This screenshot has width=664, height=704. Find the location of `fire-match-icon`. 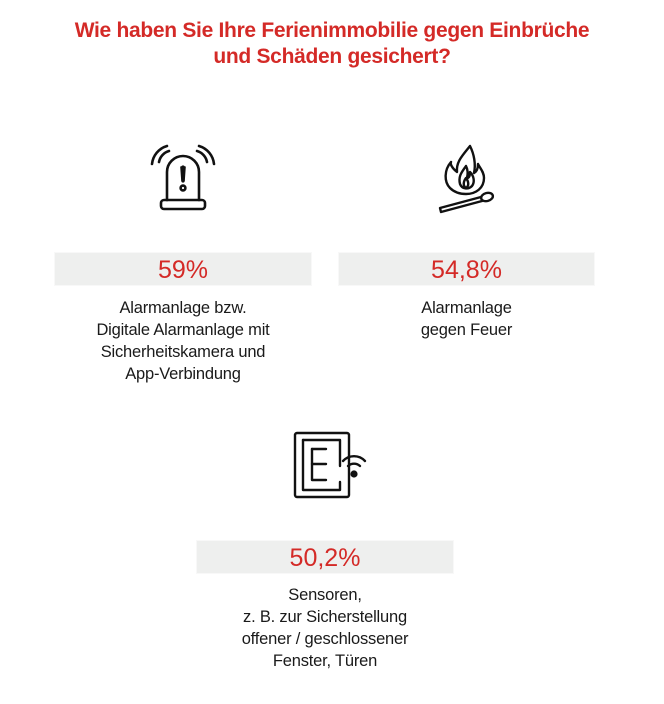

fire-match-icon is located at coordinates (468, 177).